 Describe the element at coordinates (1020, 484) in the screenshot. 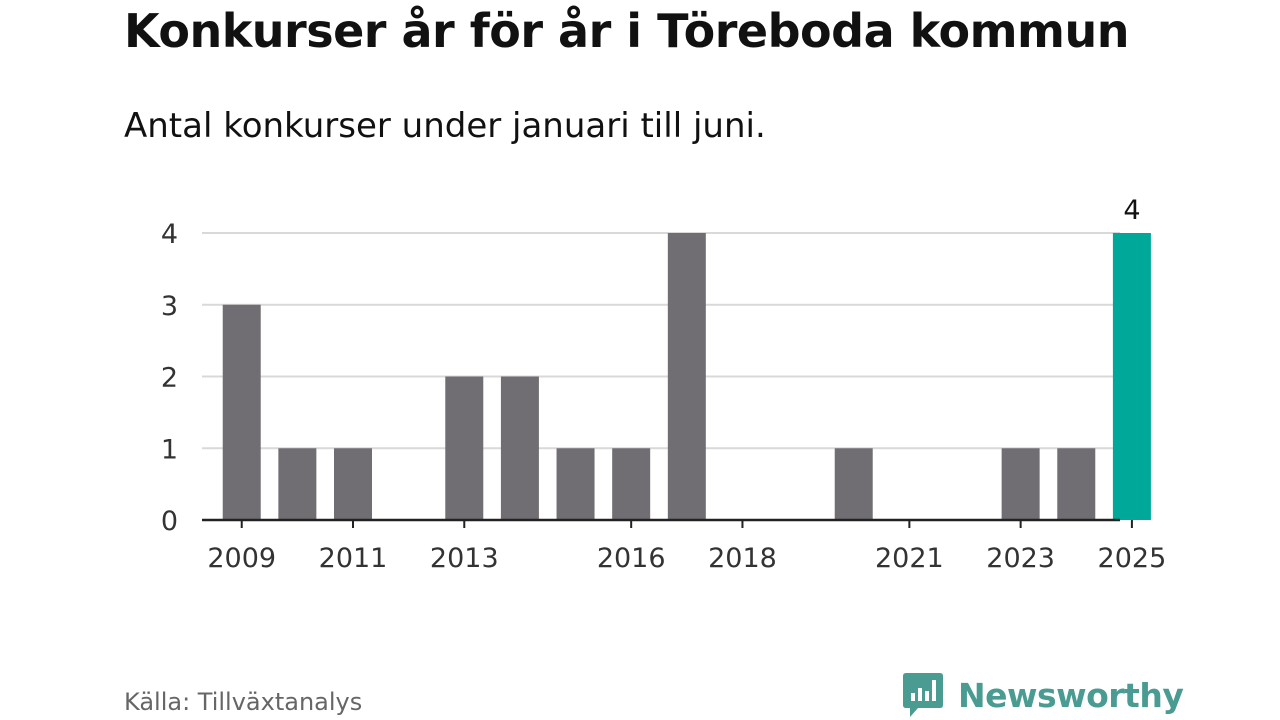

I see `bar-2023` at that location.